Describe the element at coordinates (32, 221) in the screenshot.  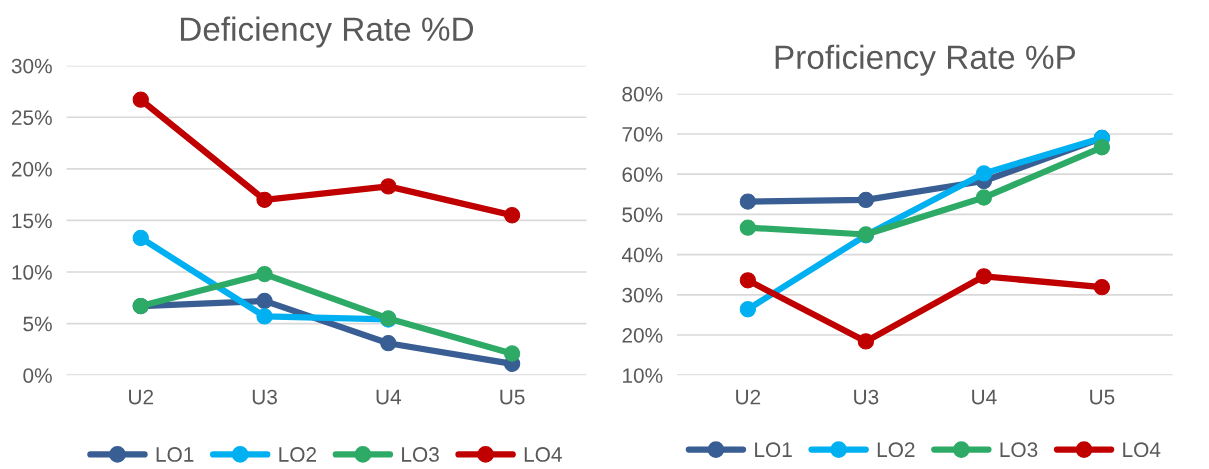
I see `y-tick-label: 15%` at that location.